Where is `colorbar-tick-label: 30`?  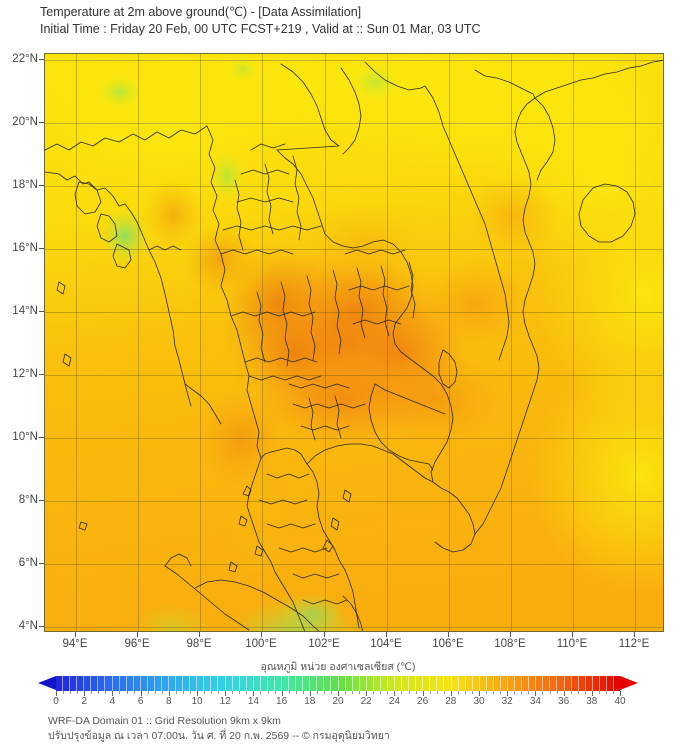 colorbar-tick-label: 30 is located at coordinates (479, 701).